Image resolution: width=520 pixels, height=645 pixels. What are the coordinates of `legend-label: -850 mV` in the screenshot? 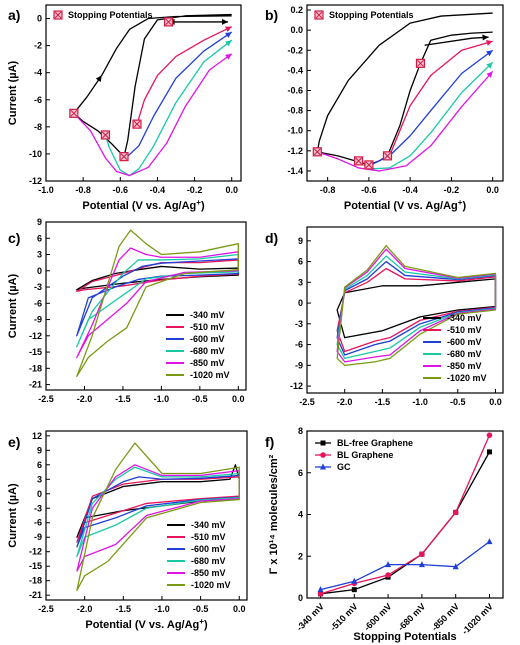 It's located at (464, 366).